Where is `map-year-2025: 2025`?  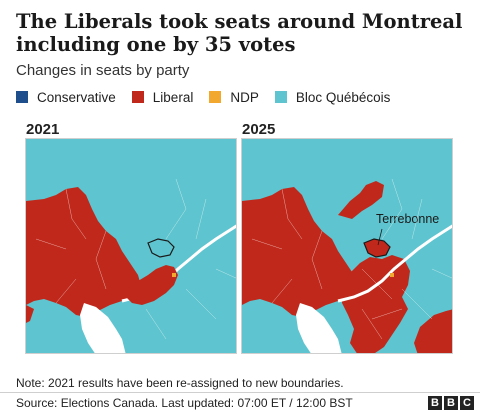 map-year-2025: 2025 is located at coordinates (259, 129).